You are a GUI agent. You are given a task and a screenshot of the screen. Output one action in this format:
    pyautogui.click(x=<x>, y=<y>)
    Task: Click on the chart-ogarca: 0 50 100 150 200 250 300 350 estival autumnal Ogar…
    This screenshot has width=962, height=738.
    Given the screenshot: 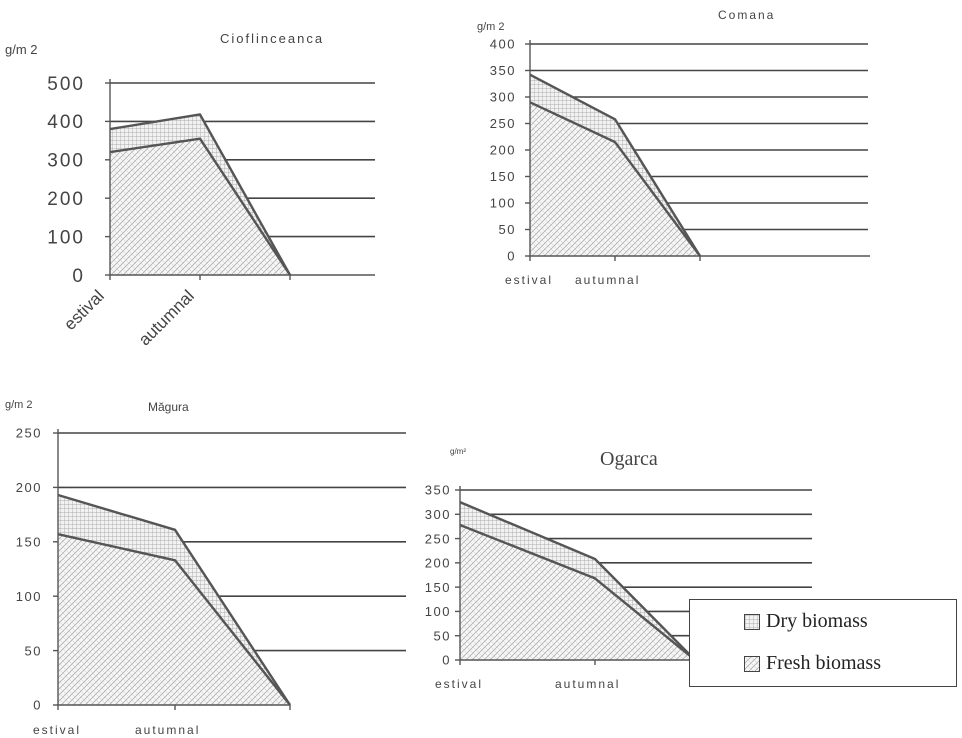 What is the action you would take?
    pyautogui.click(x=618, y=569)
    